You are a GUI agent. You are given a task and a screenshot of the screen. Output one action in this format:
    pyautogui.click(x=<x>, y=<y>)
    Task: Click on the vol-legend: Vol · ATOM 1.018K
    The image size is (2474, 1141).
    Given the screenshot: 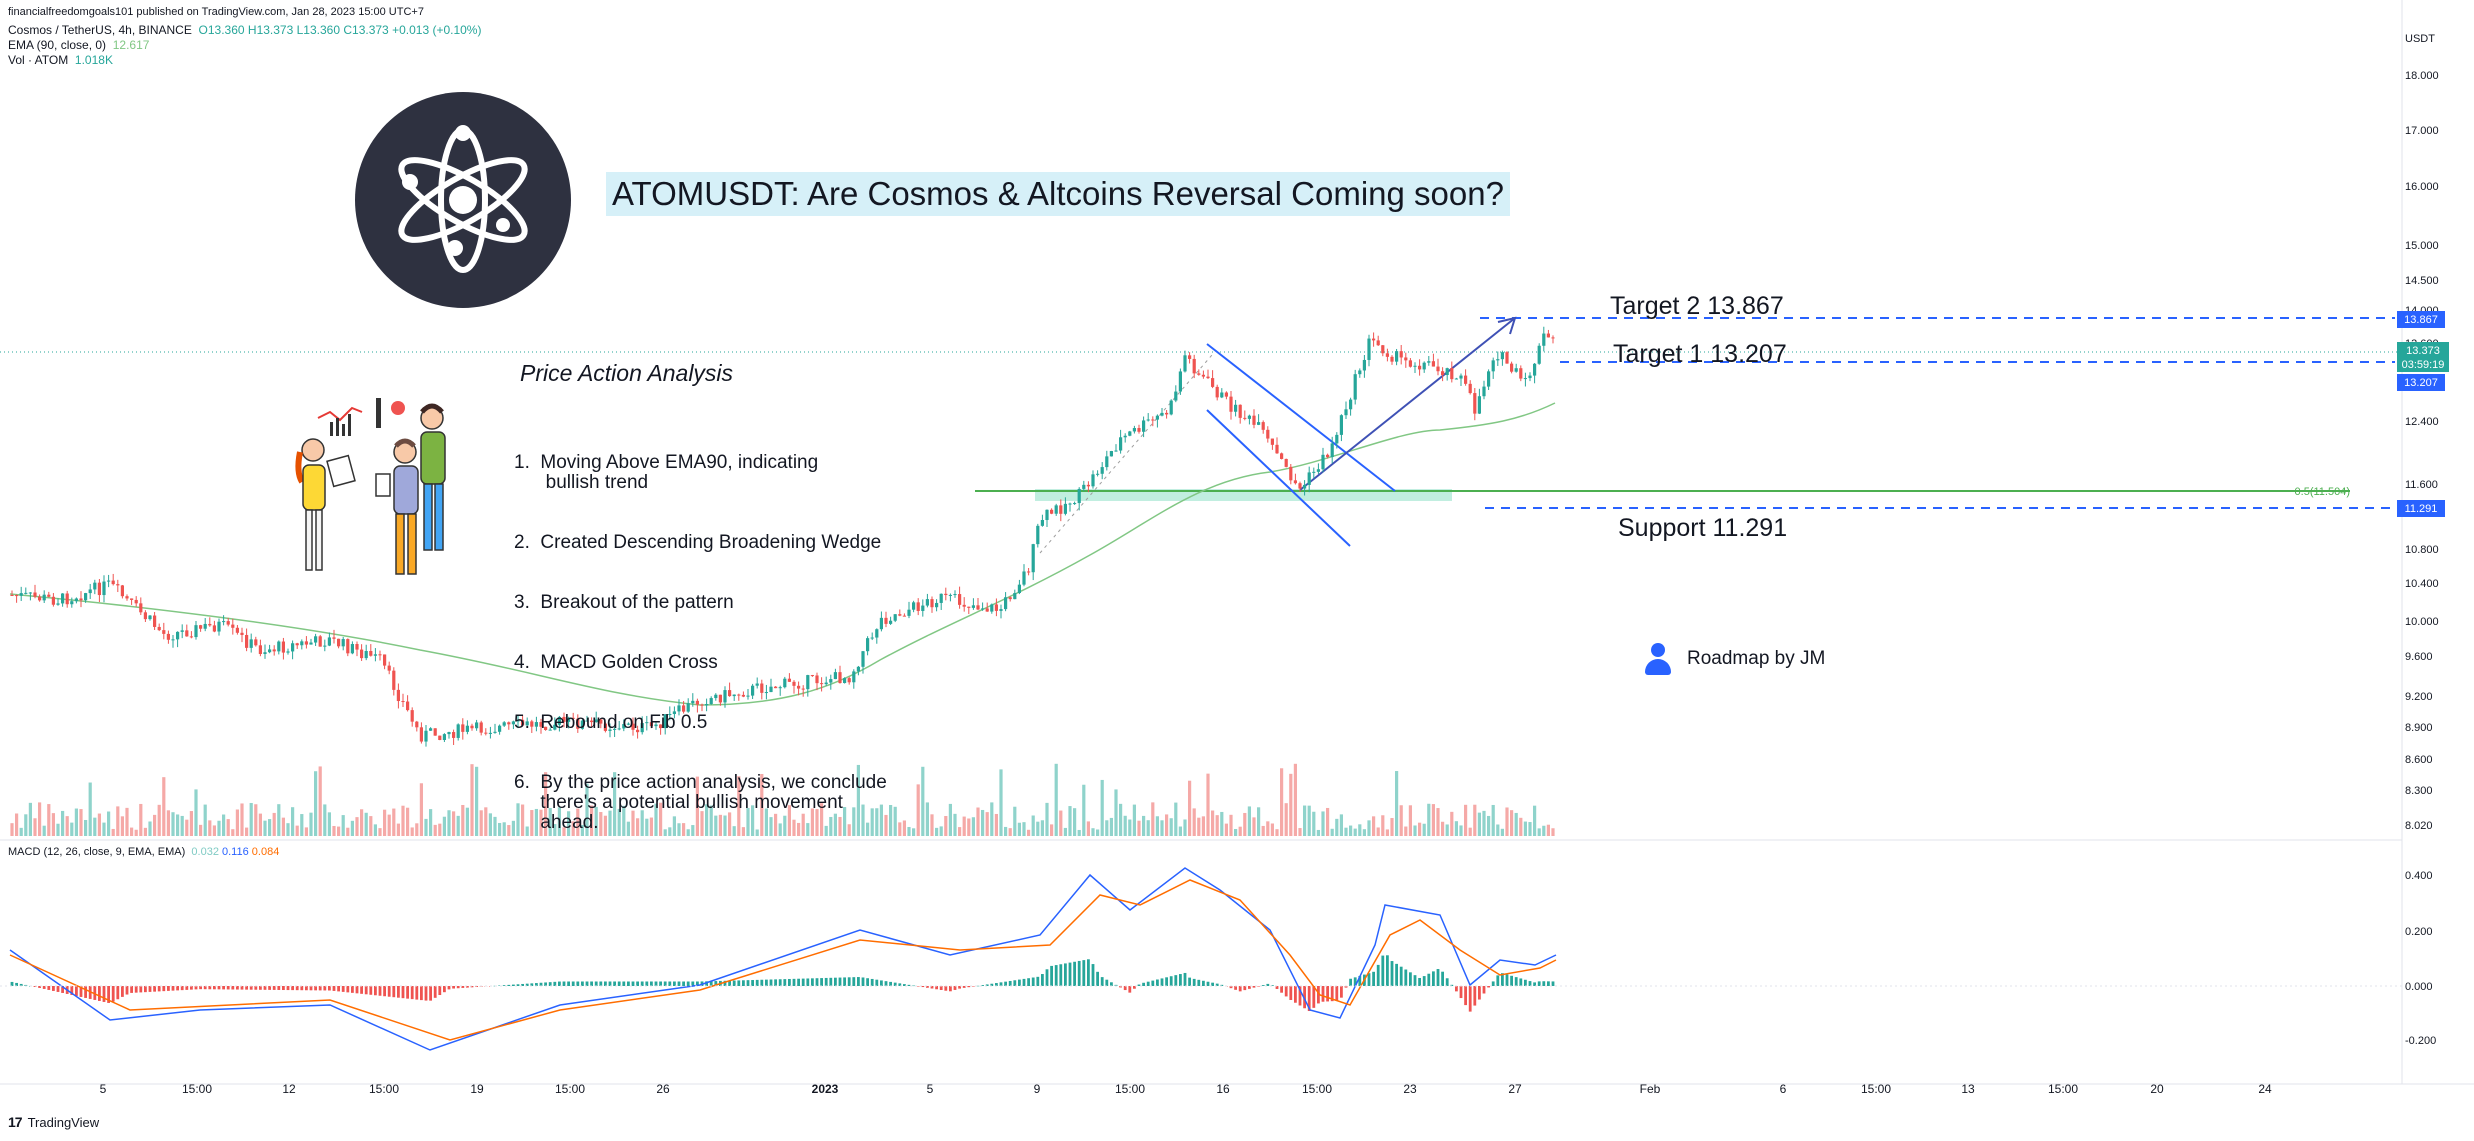 What is the action you would take?
    pyautogui.click(x=60, y=60)
    